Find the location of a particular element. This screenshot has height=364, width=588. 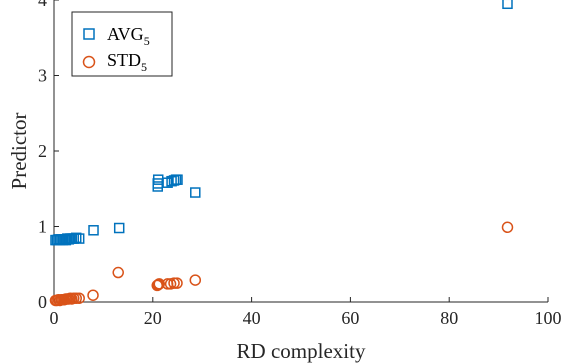

x-axis-label: RD complexity is located at coordinates (301, 351).